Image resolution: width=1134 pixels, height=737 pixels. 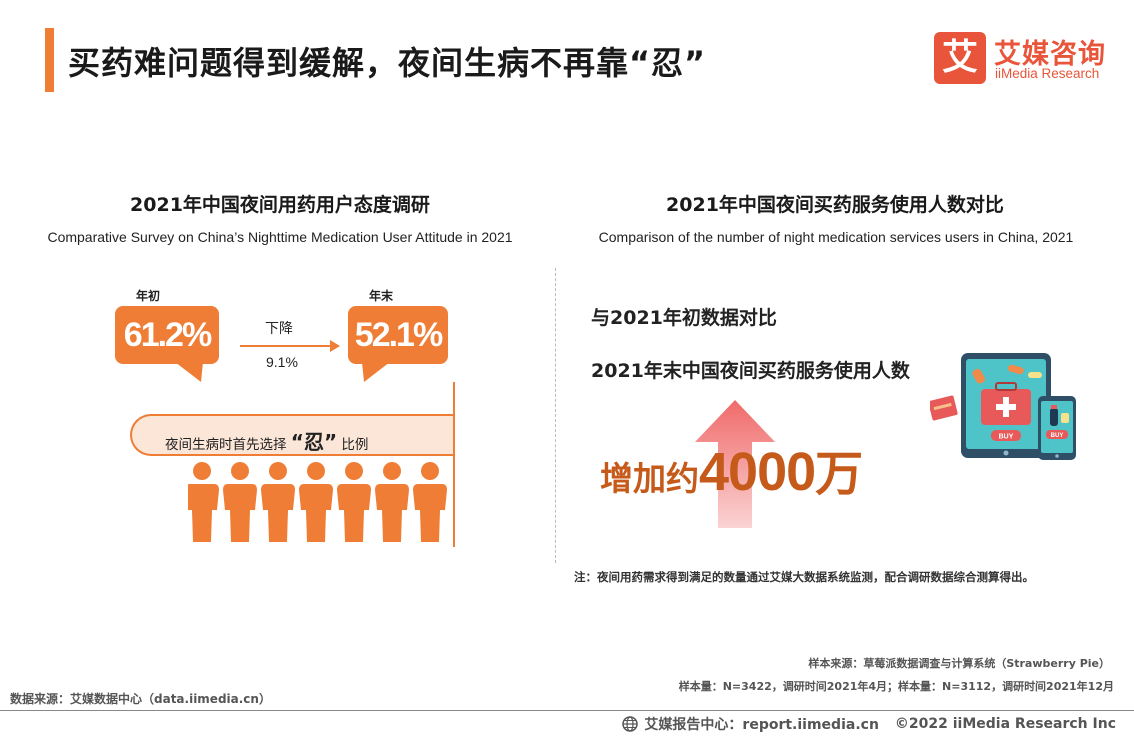 I want to click on end-bubble-shape, so click(x=398, y=344).